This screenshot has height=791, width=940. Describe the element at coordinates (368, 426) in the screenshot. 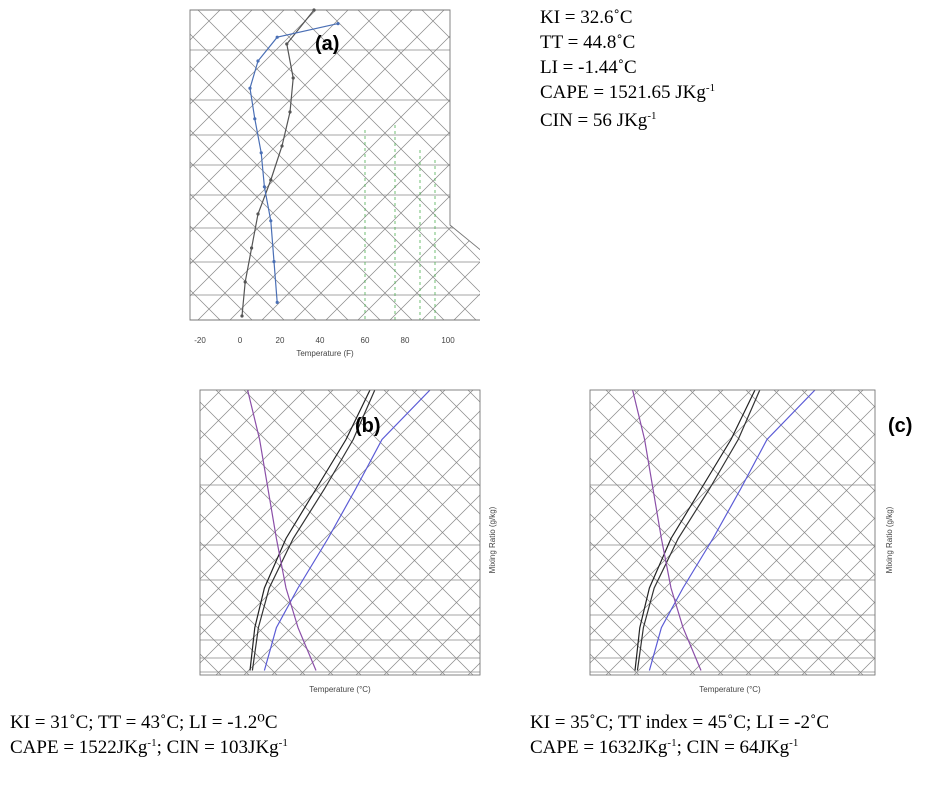

I see `panel-label-b: (b)` at that location.